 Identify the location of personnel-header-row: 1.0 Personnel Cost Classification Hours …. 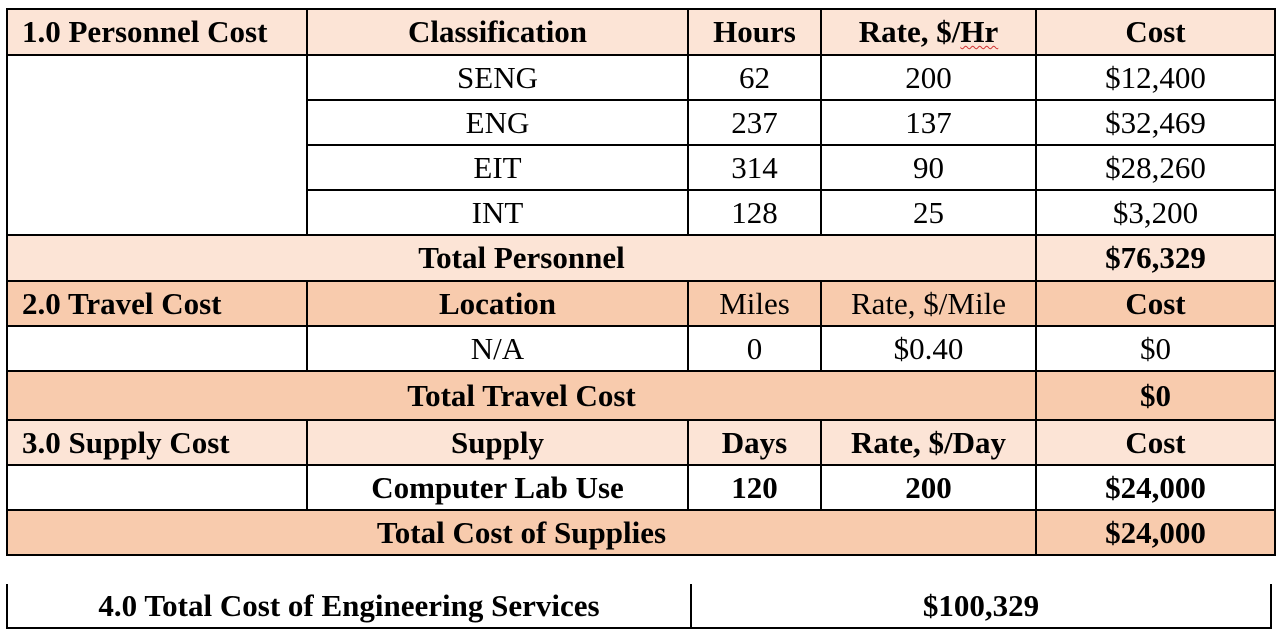
(641, 32).